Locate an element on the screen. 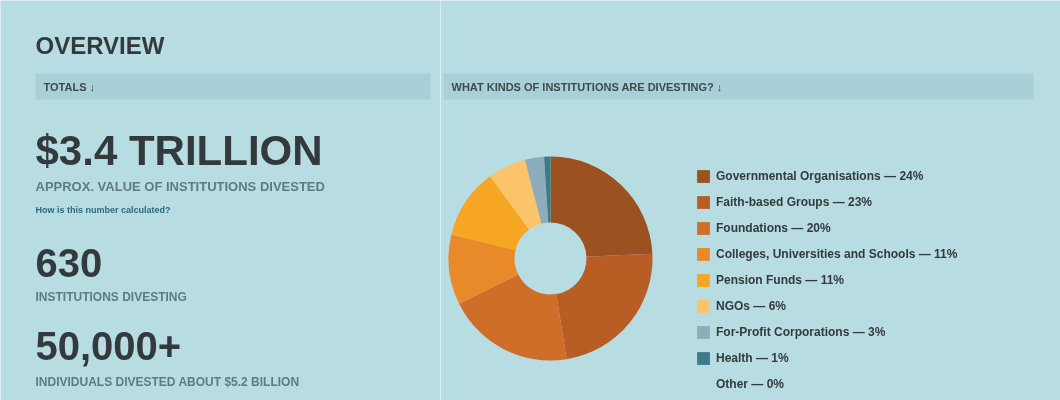 This screenshot has width=1060, height=400. text: $3.4 TRILLION is located at coordinates (179, 150).